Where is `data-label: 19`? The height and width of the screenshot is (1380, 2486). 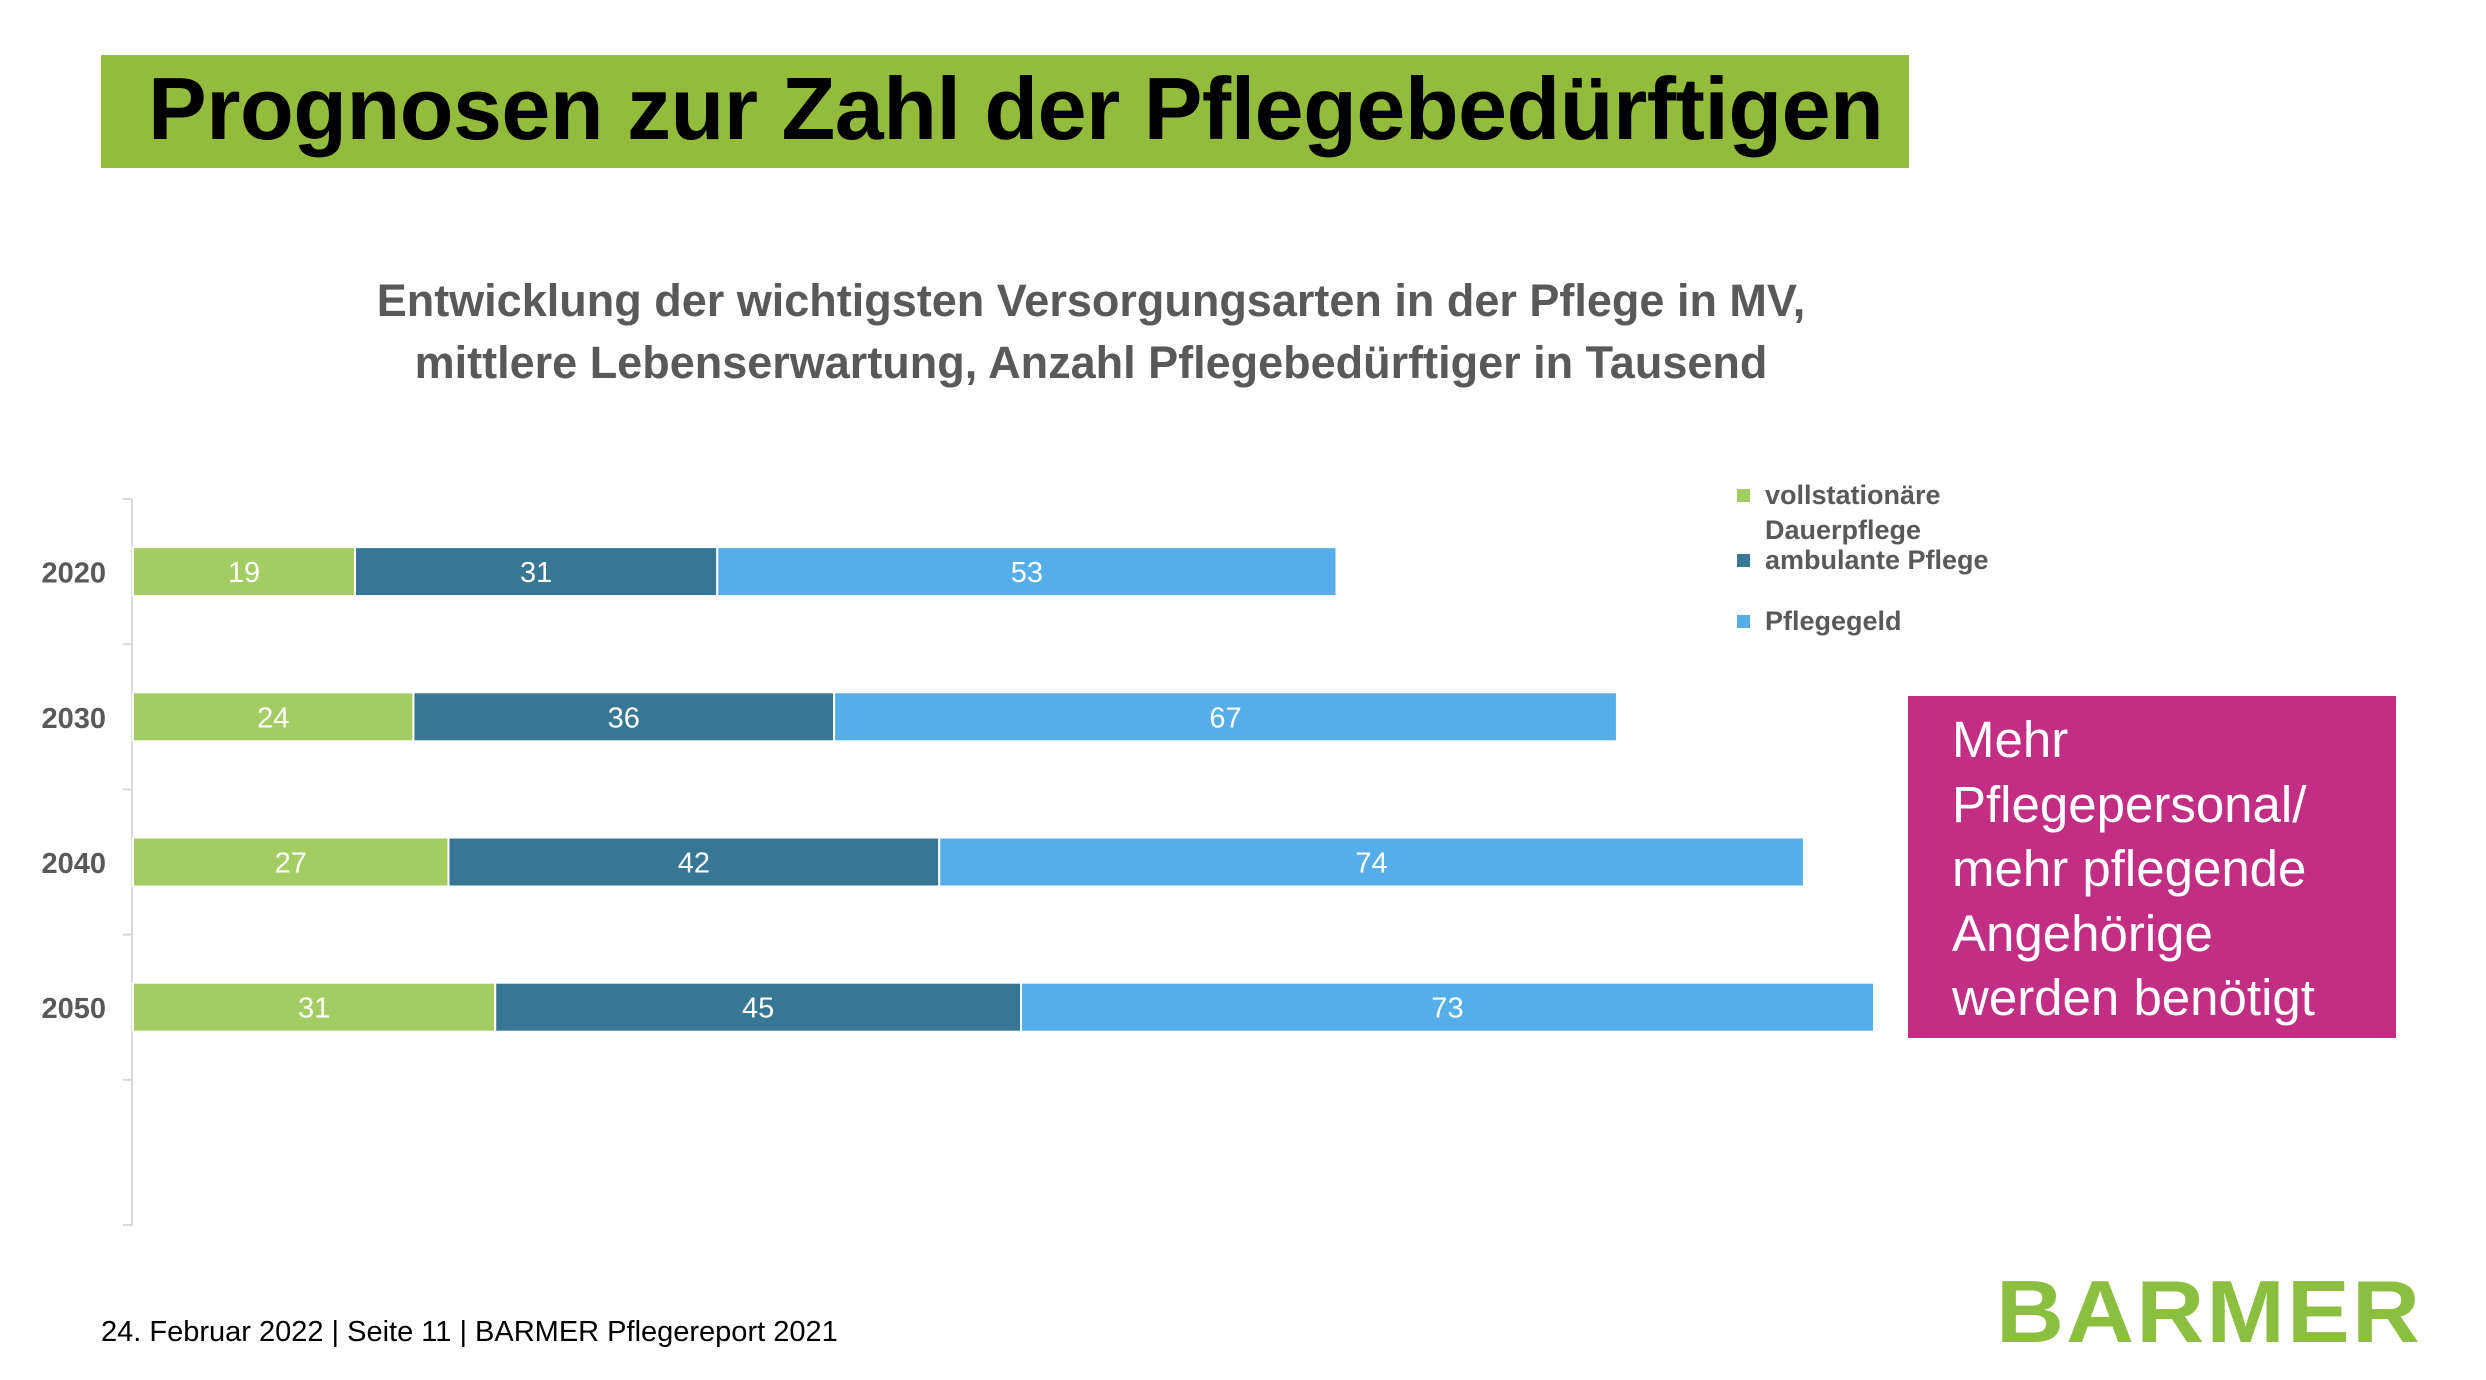 data-label: 19 is located at coordinates (244, 573).